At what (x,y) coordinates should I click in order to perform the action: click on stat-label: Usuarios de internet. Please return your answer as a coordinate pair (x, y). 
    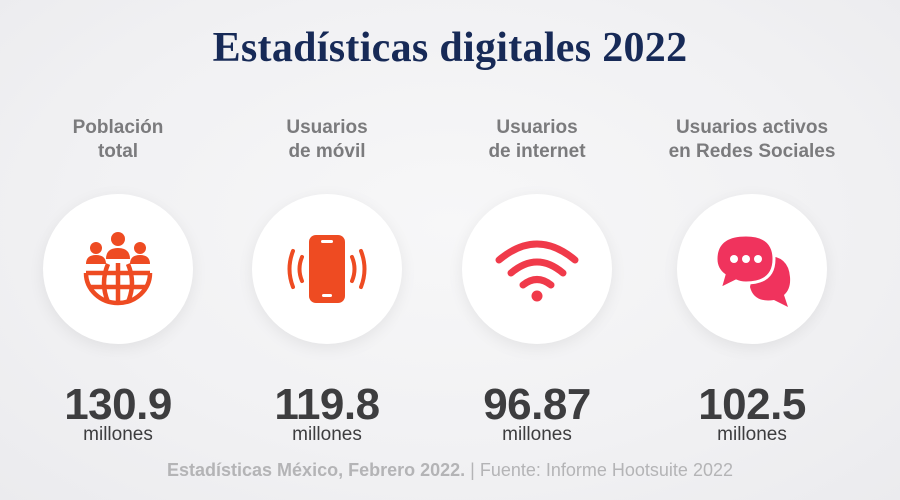
    Looking at the image, I should click on (537, 144).